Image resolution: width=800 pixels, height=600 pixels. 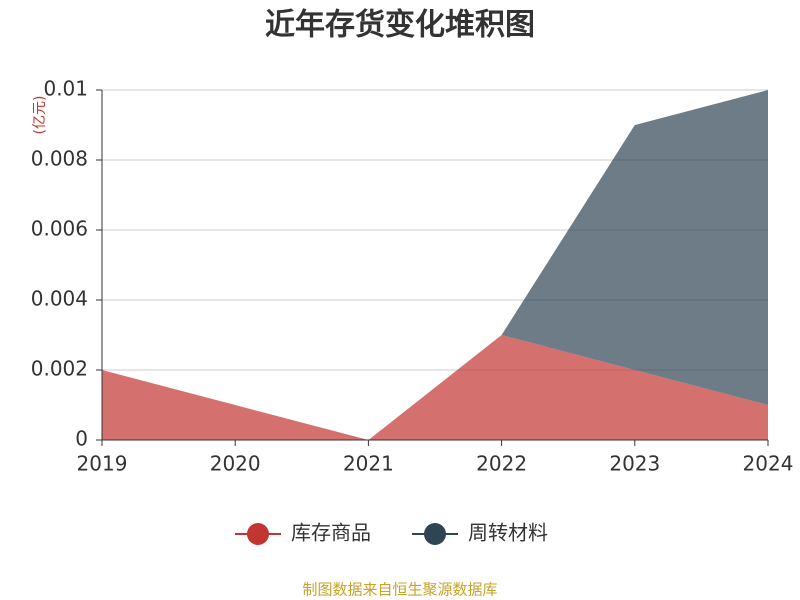 I want to click on x-tick-label: 2021, so click(x=368, y=464).